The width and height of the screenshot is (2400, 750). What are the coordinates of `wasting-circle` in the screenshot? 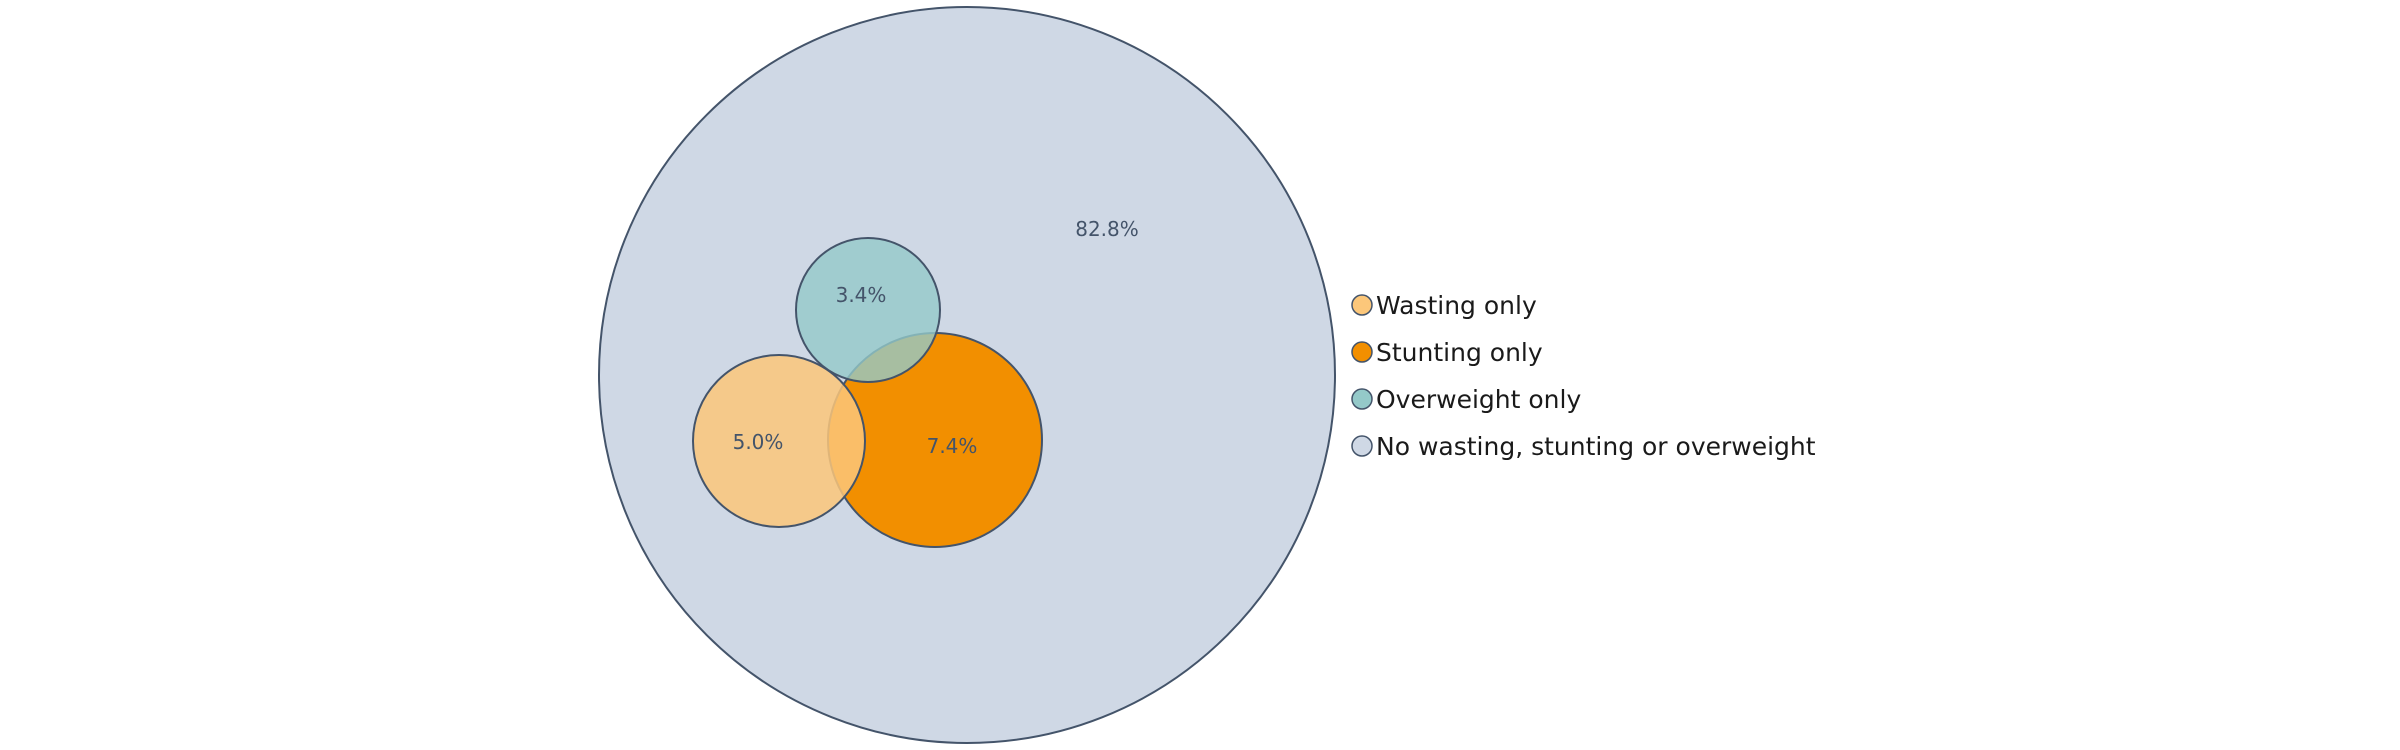 It's located at (779, 441).